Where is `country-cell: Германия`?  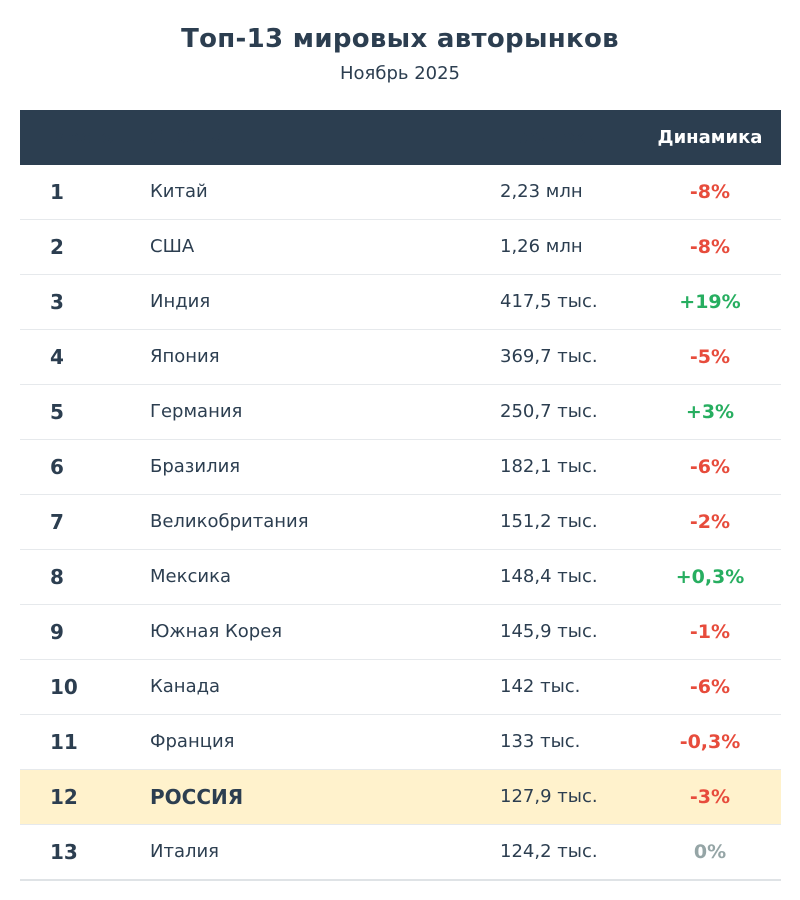
country-cell: Германия is located at coordinates (196, 411).